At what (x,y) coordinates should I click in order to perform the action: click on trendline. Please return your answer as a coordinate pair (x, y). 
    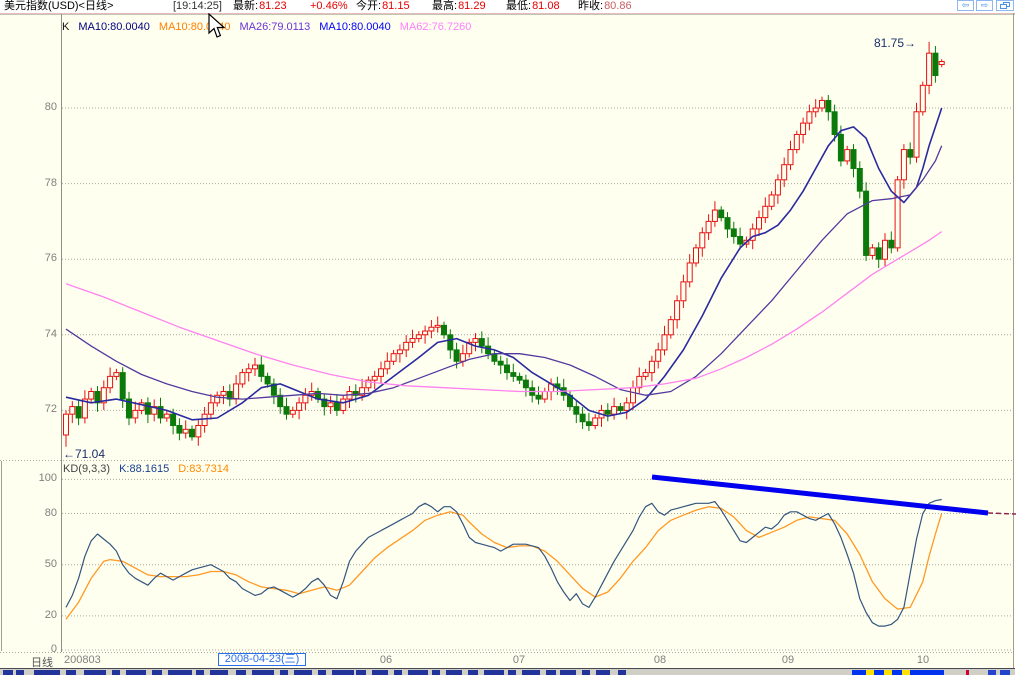
    Looking at the image, I should click on (820, 495).